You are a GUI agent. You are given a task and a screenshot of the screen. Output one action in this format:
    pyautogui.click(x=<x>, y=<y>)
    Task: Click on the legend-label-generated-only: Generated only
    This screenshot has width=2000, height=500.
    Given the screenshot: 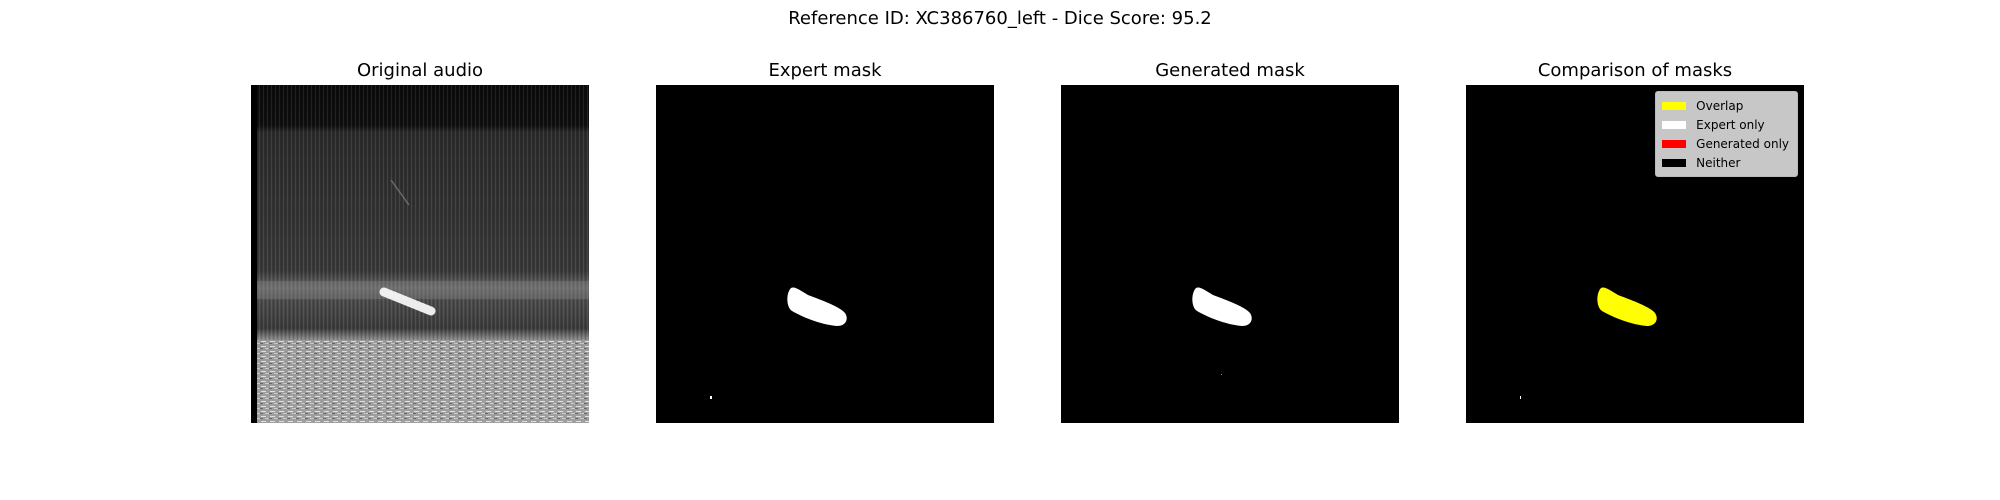 What is the action you would take?
    pyautogui.click(x=1742, y=143)
    